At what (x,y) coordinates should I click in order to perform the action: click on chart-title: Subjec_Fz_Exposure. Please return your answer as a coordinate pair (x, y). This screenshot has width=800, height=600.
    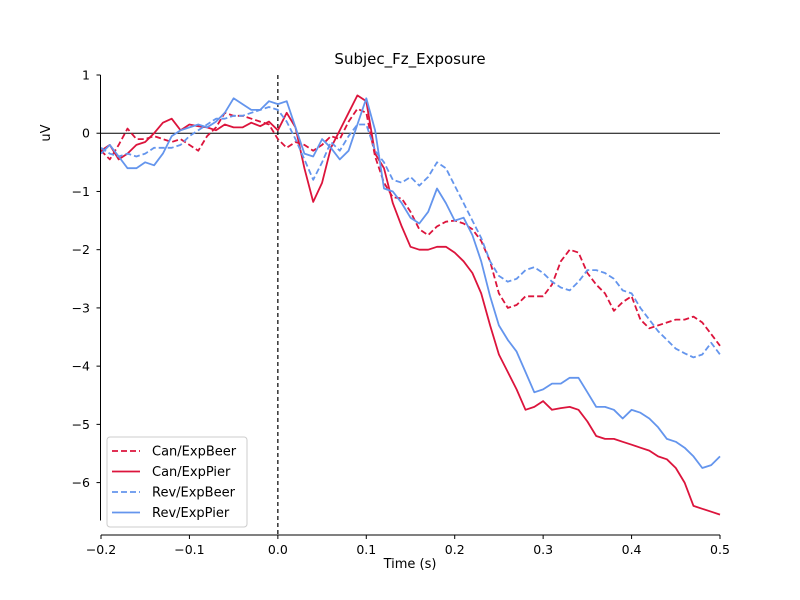
    Looking at the image, I should click on (409, 59).